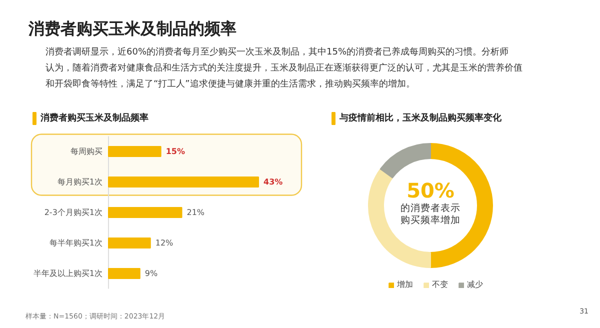  What do you see at coordinates (164, 243) in the screenshot?
I see `data-label: 12%` at bounding box center [164, 243].